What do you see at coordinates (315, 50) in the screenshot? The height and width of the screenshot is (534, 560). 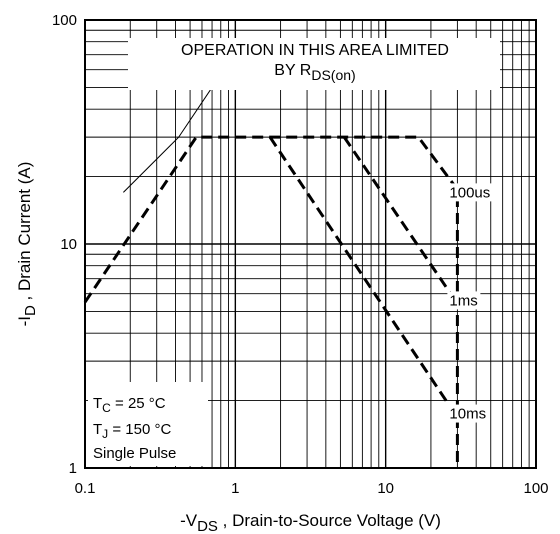 I see `limit-note-line1: OPERATION IN THIS AREA LIMITED` at bounding box center [315, 50].